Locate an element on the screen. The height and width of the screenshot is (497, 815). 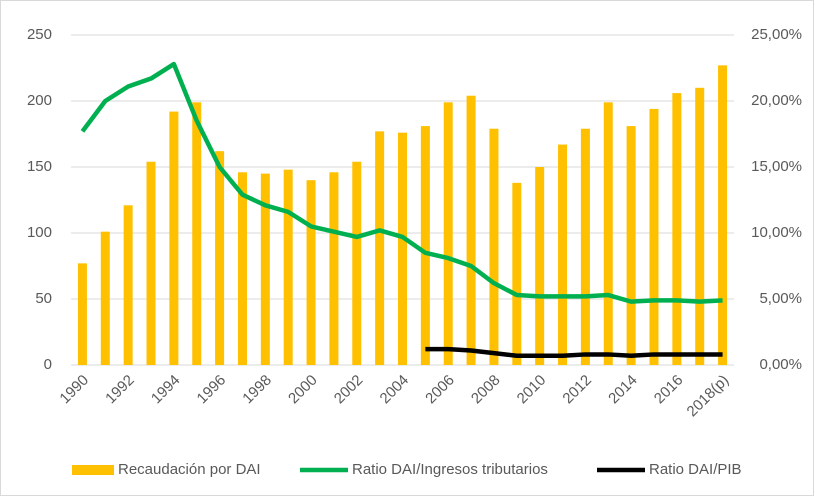
y-tick-label: 200 is located at coordinates (39, 100).